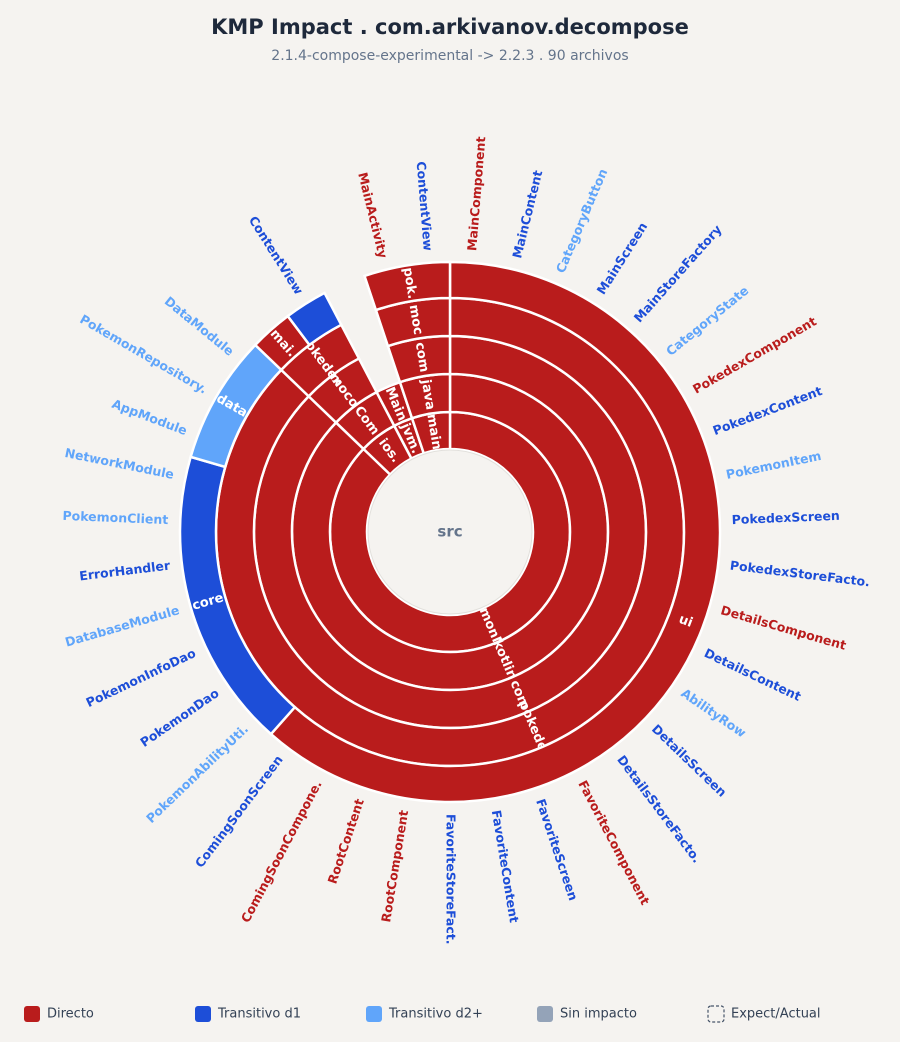 The height and width of the screenshot is (1042, 900). What do you see at coordinates (410, 283) in the screenshot?
I see `ring-label: pok.` at bounding box center [410, 283].